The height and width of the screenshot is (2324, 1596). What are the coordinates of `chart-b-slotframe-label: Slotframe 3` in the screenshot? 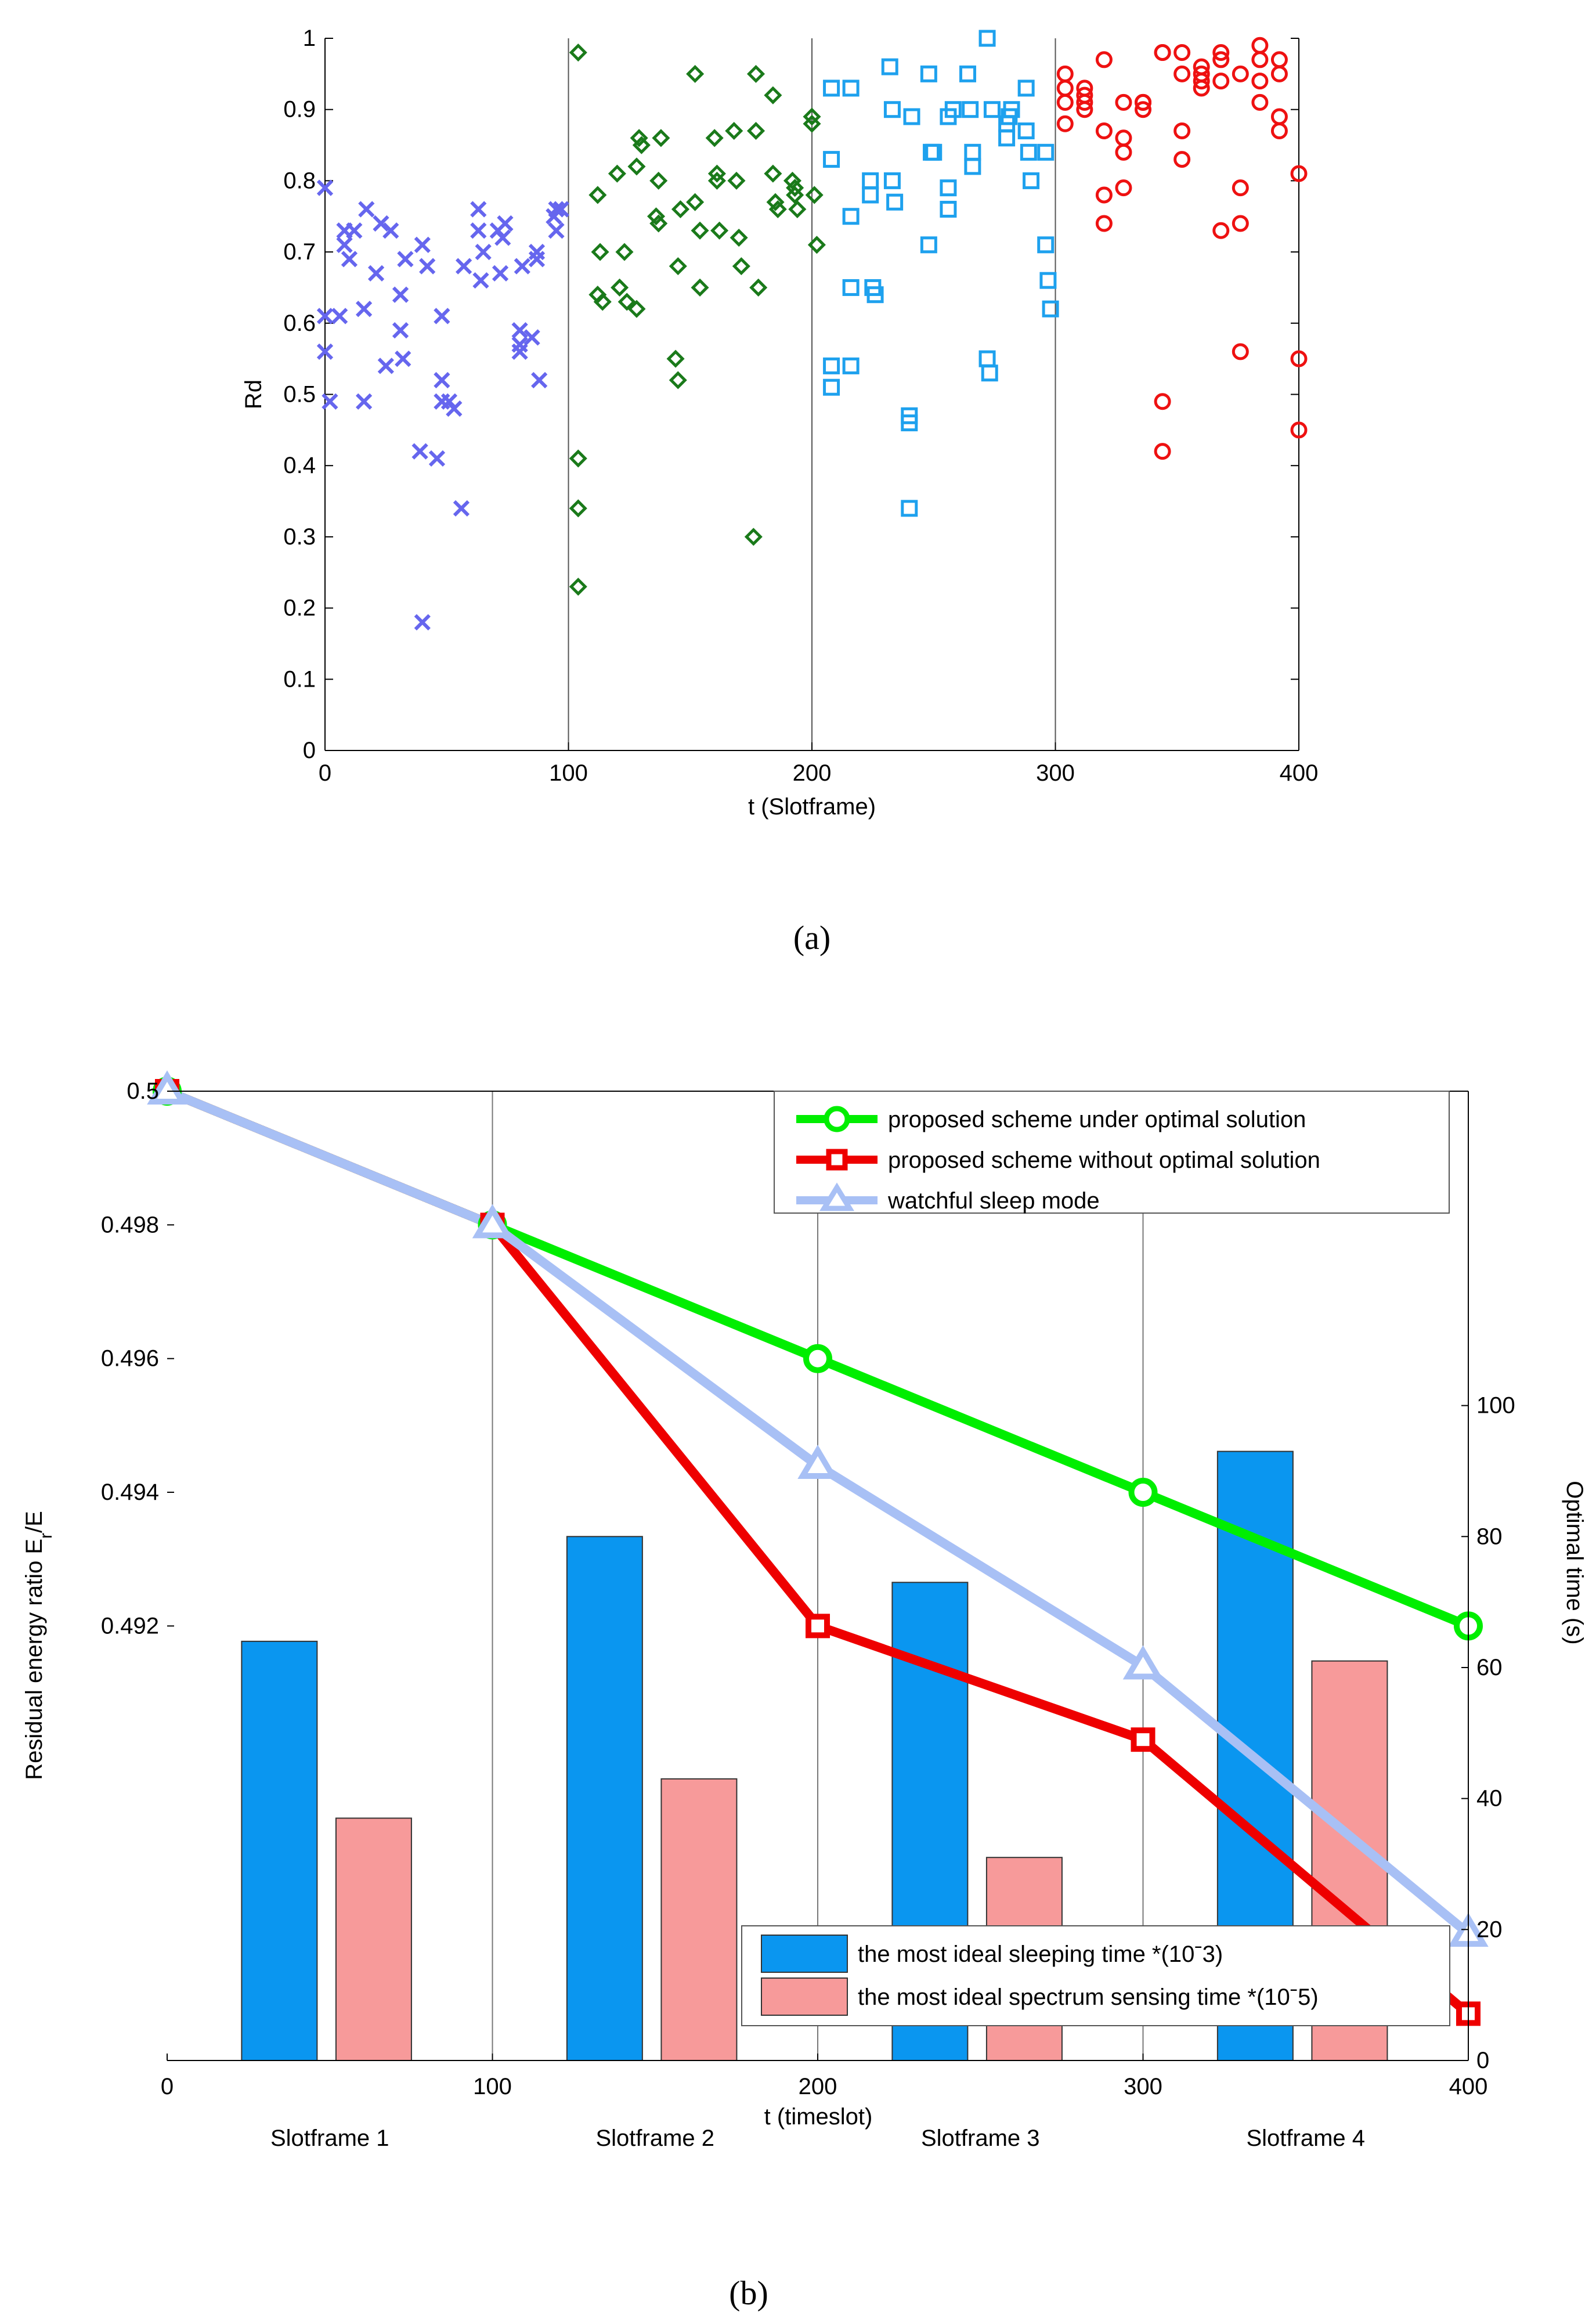 It's located at (980, 2138).